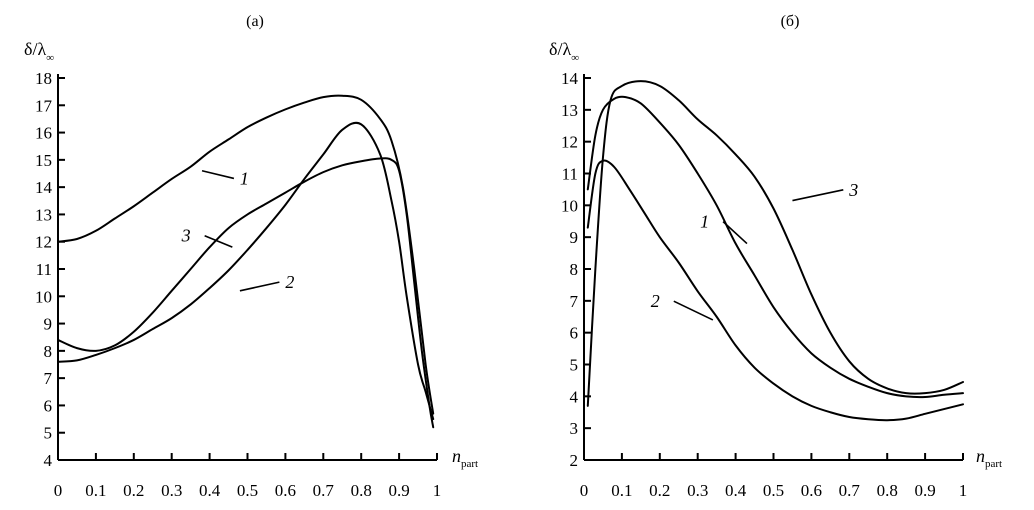 The height and width of the screenshot is (510, 1034). Describe the element at coordinates (58, 490) in the screenshot. I see `panel-a-x-tick-label: 0` at that location.